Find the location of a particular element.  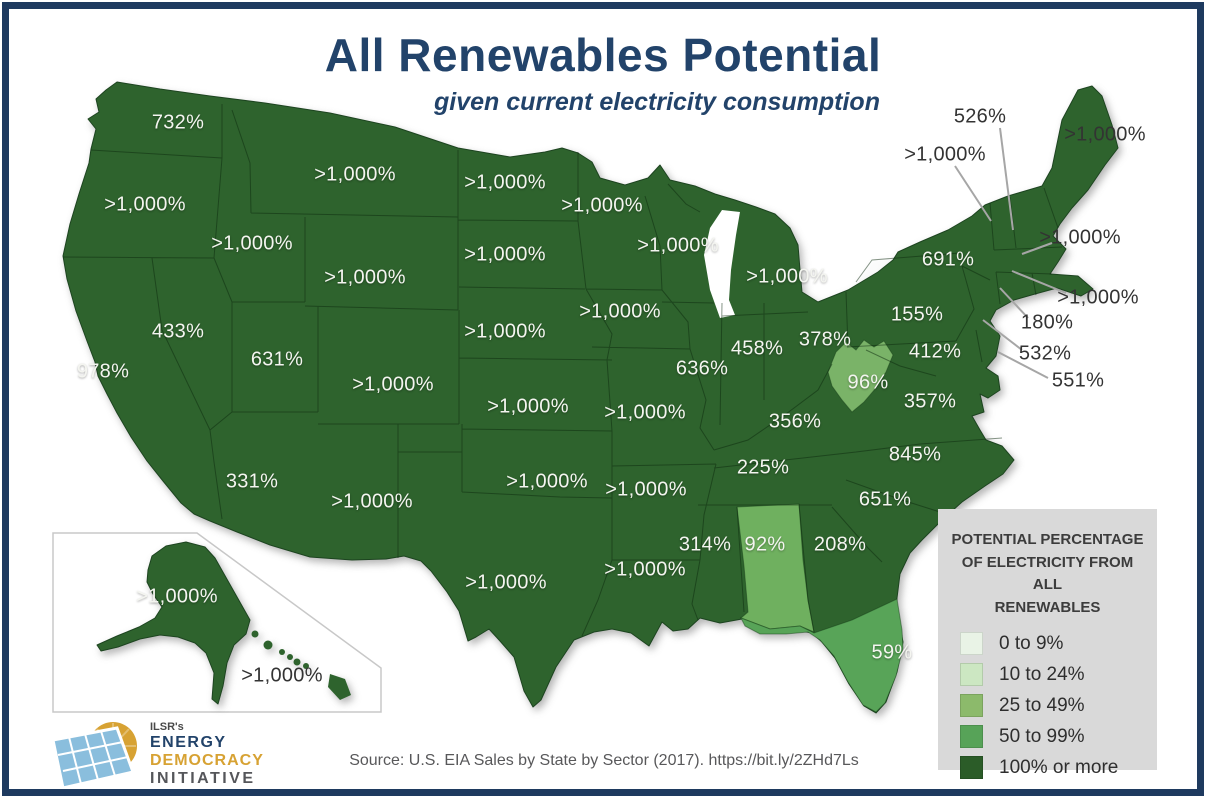

legend-item-1: 10 to 24% is located at coordinates (1053, 674).